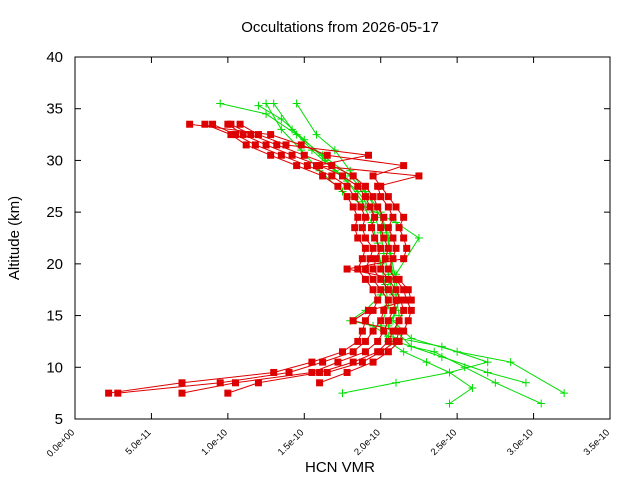 Image resolution: width=640 pixels, height=480 pixels. I want to click on x-tick-label: 1.5e-10, so click(291, 442).